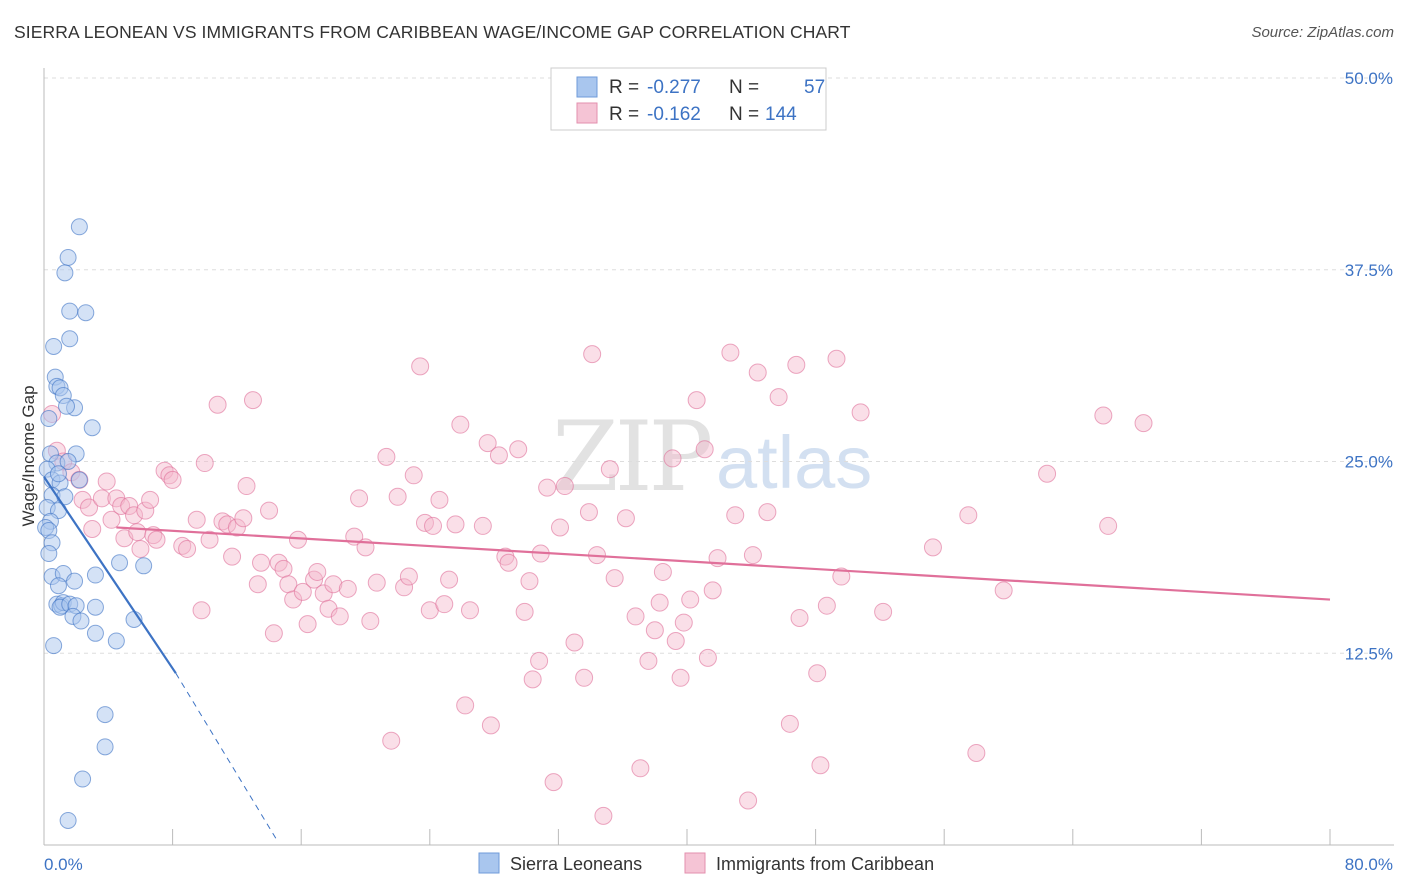 The width and height of the screenshot is (1406, 892). Describe the element at coordinates (1369, 653) in the screenshot. I see `y-tick-label: 12.5%` at that location.